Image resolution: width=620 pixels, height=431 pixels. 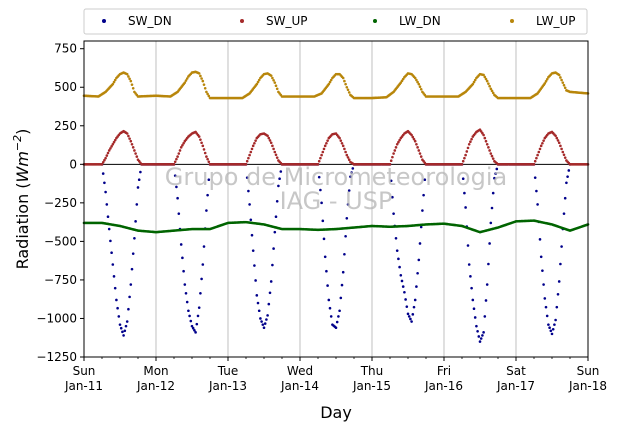 What do you see at coordinates (336, 412) in the screenshot?
I see `x-axis-title: Day` at bounding box center [336, 412].